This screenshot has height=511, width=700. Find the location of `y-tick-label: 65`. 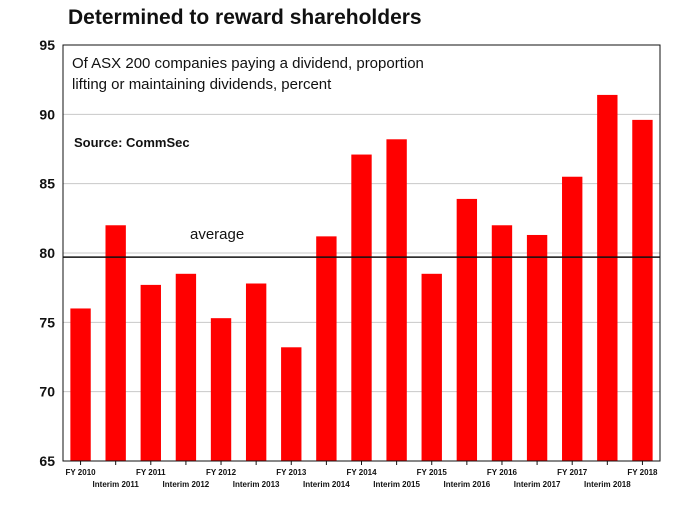

y-tick-label: 65 is located at coordinates (47, 461).